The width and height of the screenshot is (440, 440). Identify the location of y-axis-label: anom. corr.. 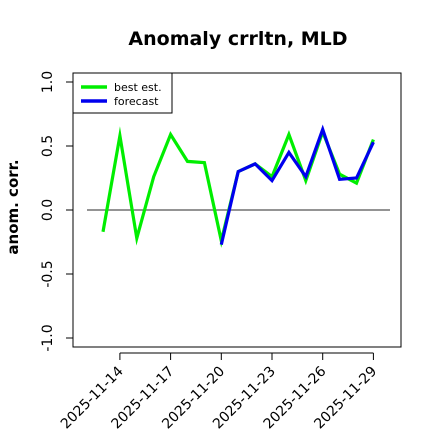
(13, 206).